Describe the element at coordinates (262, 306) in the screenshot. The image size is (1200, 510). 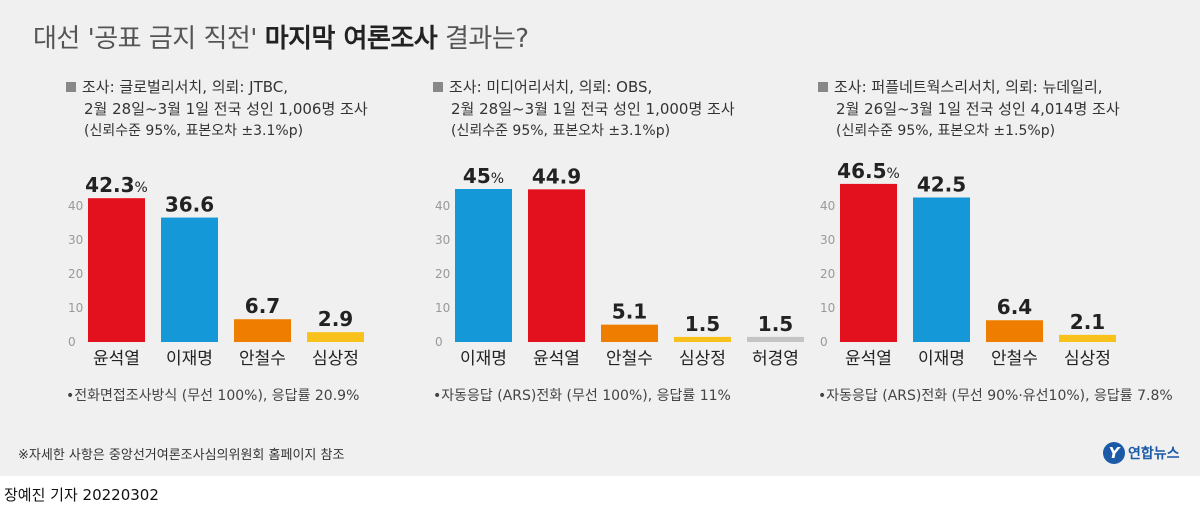
I see `data-label: 6.7` at that location.